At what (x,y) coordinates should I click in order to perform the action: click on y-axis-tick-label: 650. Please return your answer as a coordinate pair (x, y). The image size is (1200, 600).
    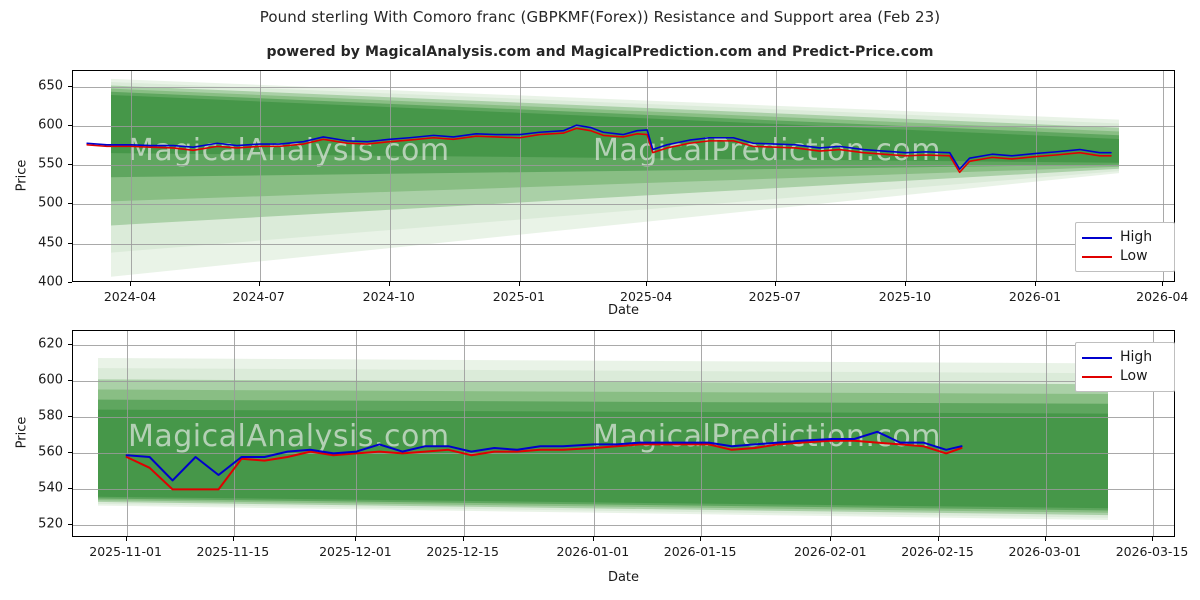
    Looking at the image, I should click on (50, 86).